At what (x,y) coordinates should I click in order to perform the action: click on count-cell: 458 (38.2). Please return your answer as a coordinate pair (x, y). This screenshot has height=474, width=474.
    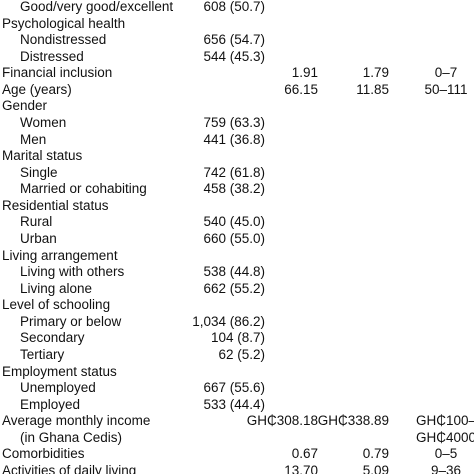
    Looking at the image, I should click on (234, 189).